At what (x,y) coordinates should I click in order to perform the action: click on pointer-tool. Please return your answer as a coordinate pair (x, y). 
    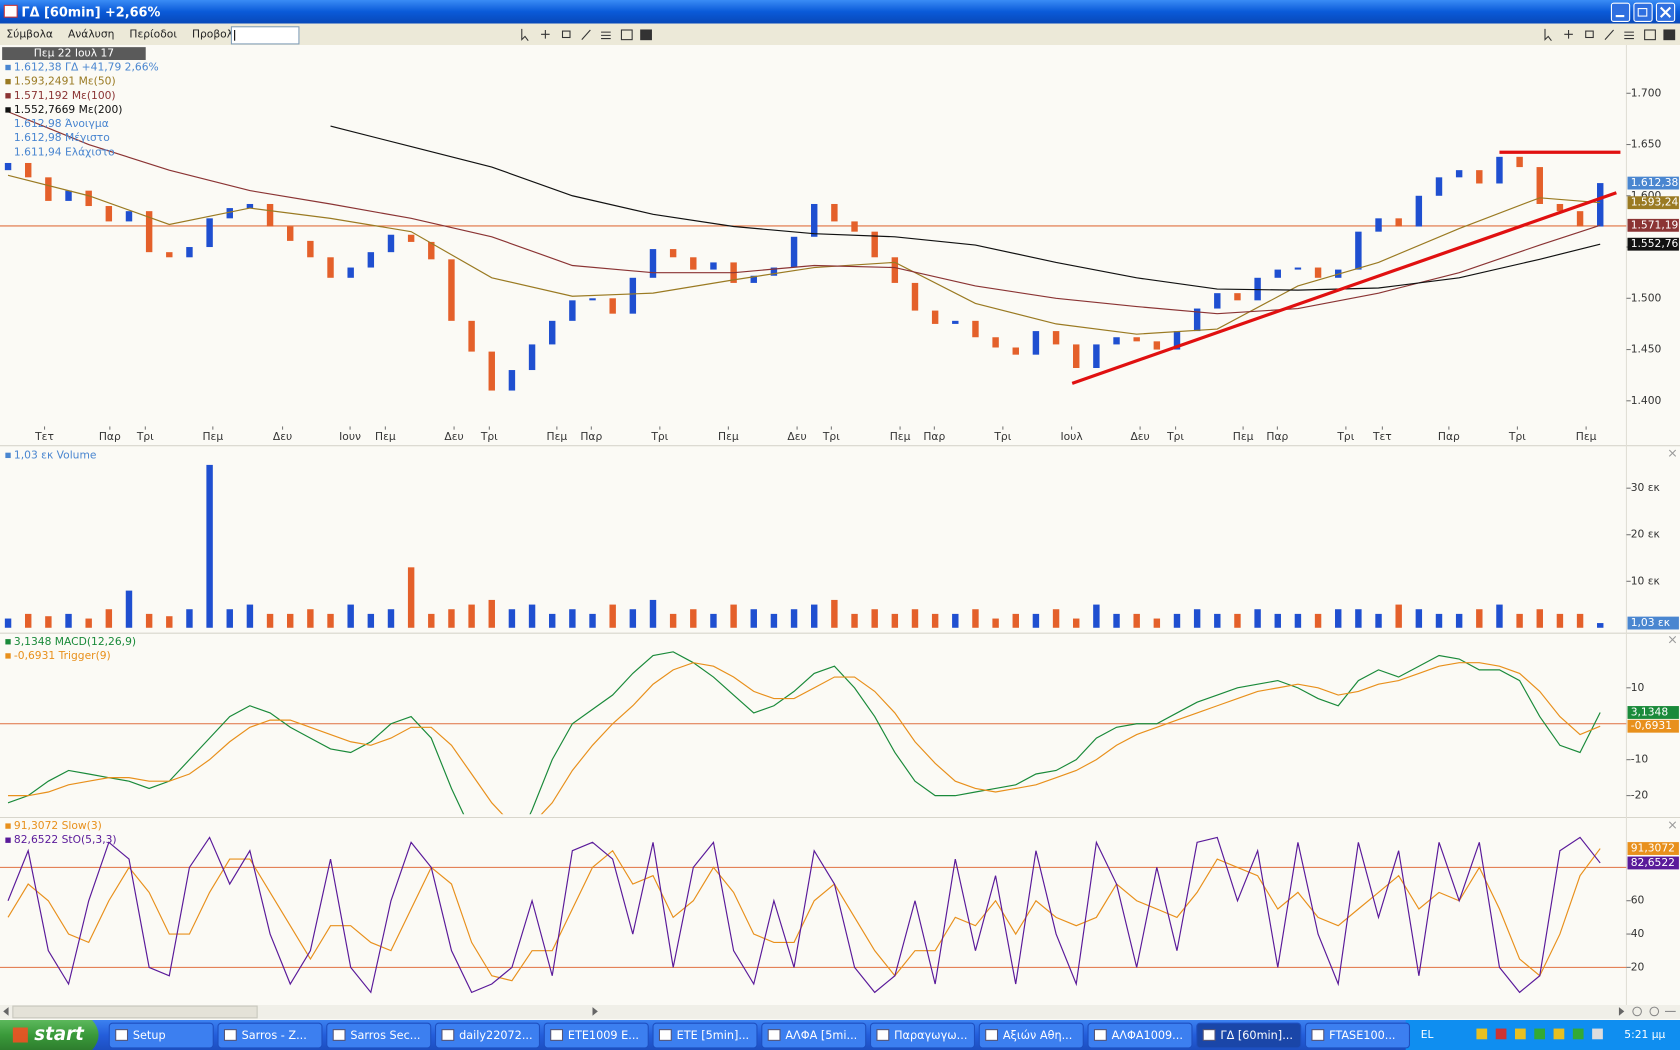
    Looking at the image, I should click on (525, 35).